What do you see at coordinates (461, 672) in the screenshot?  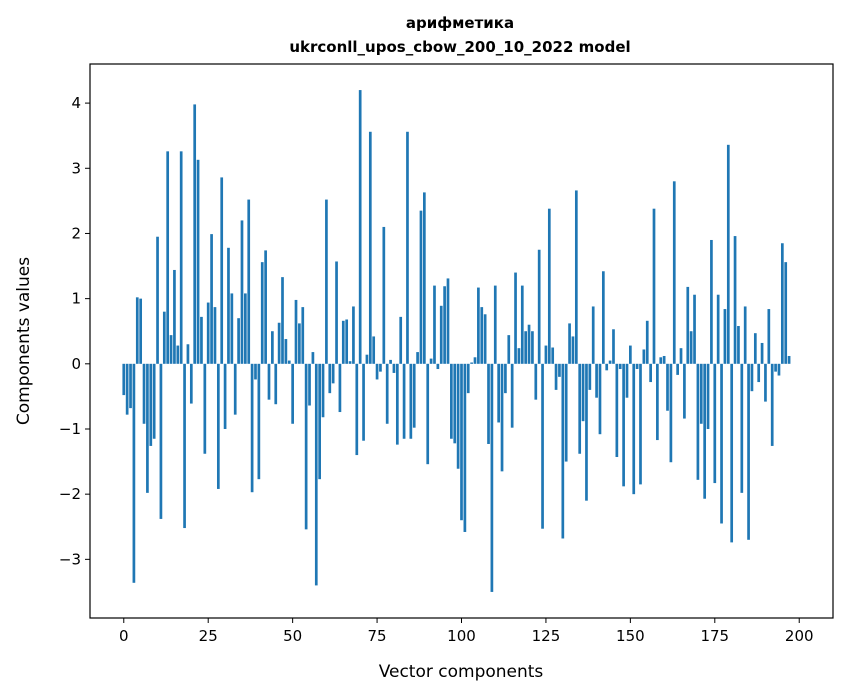 I see `x-axis-label: Vector components` at bounding box center [461, 672].